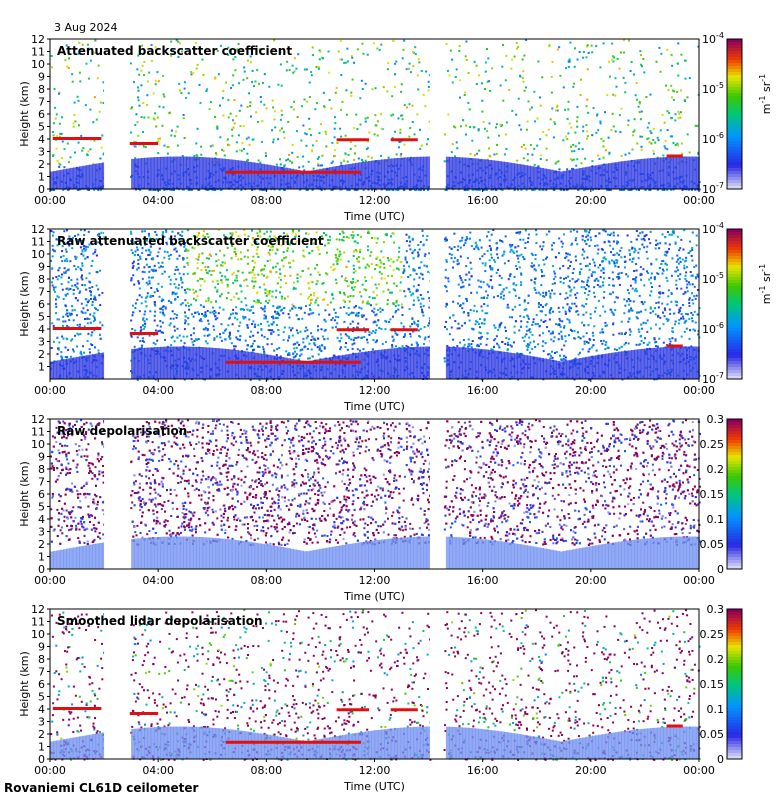 The width and height of the screenshot is (780, 800). Describe the element at coordinates (41, 267) in the screenshot. I see `y-tick-label: 9` at that location.